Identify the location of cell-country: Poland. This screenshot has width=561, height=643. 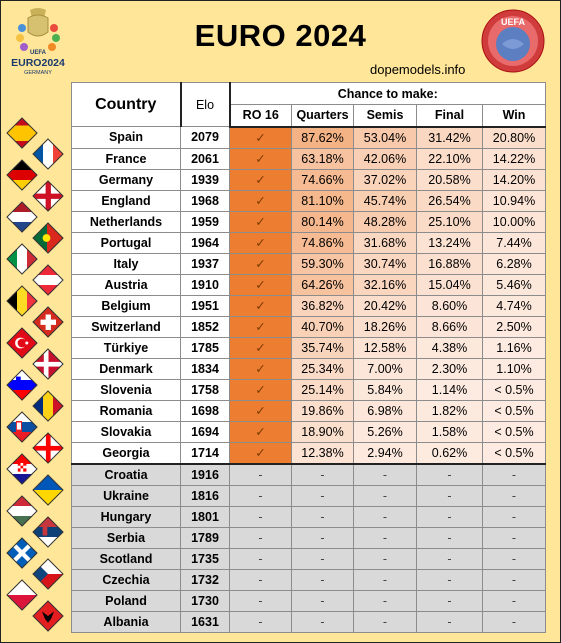
(126, 600).